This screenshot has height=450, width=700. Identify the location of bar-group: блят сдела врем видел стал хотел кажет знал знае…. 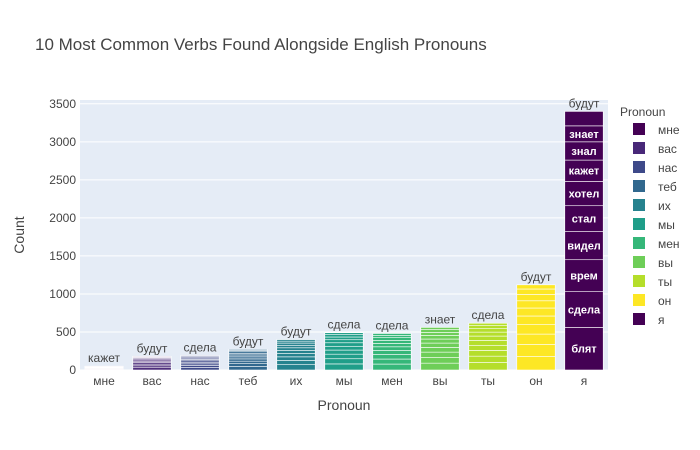
(584, 233).